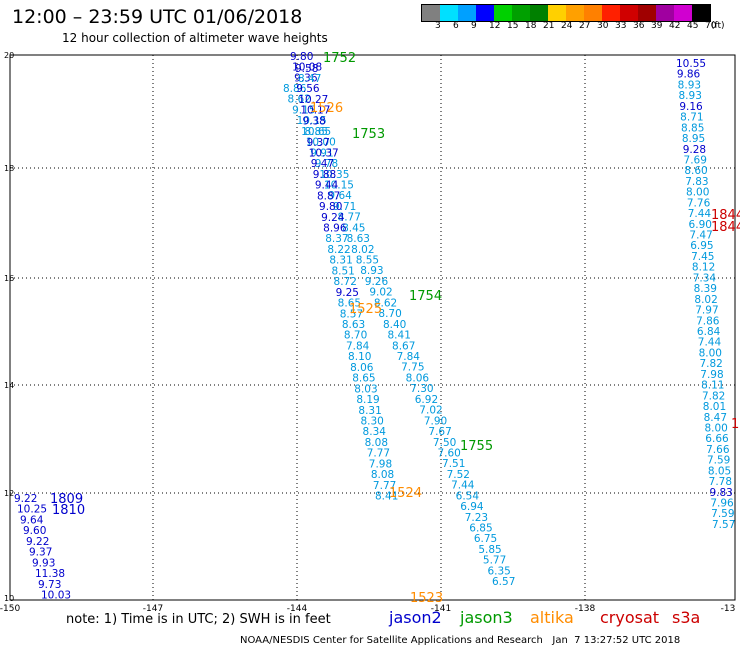  I want to click on wave-height-value: 8.05, so click(719, 471).